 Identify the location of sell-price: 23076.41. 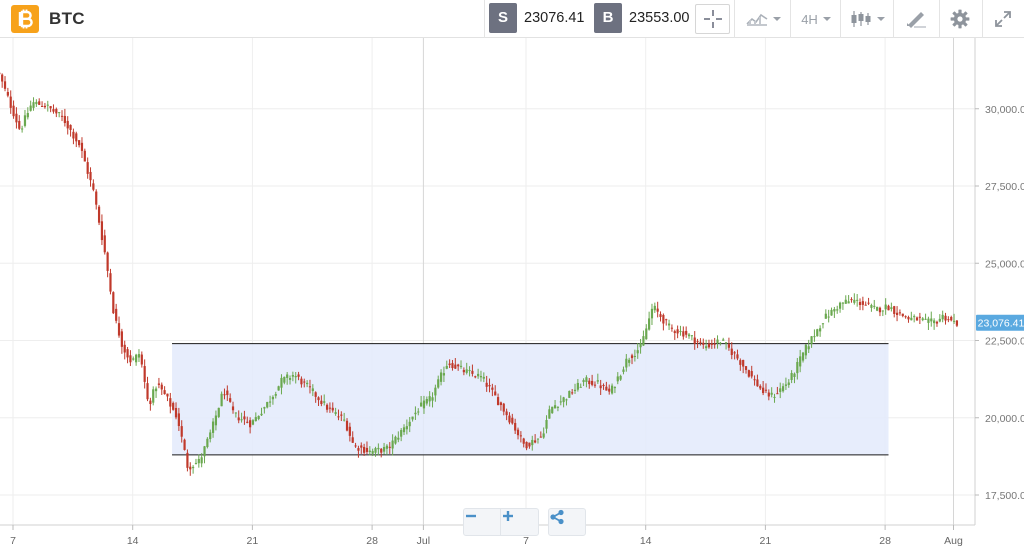
(554, 18).